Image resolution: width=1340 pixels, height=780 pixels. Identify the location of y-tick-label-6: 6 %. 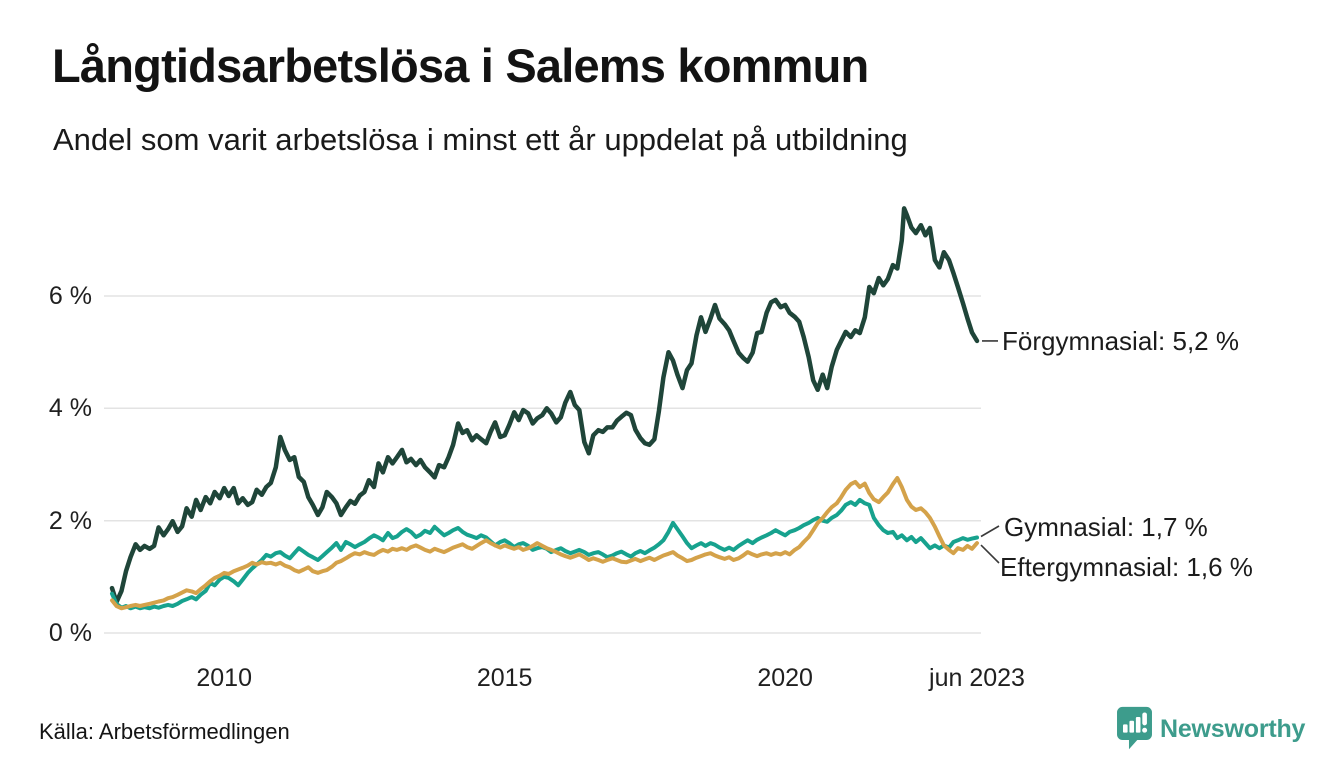
(70, 296).